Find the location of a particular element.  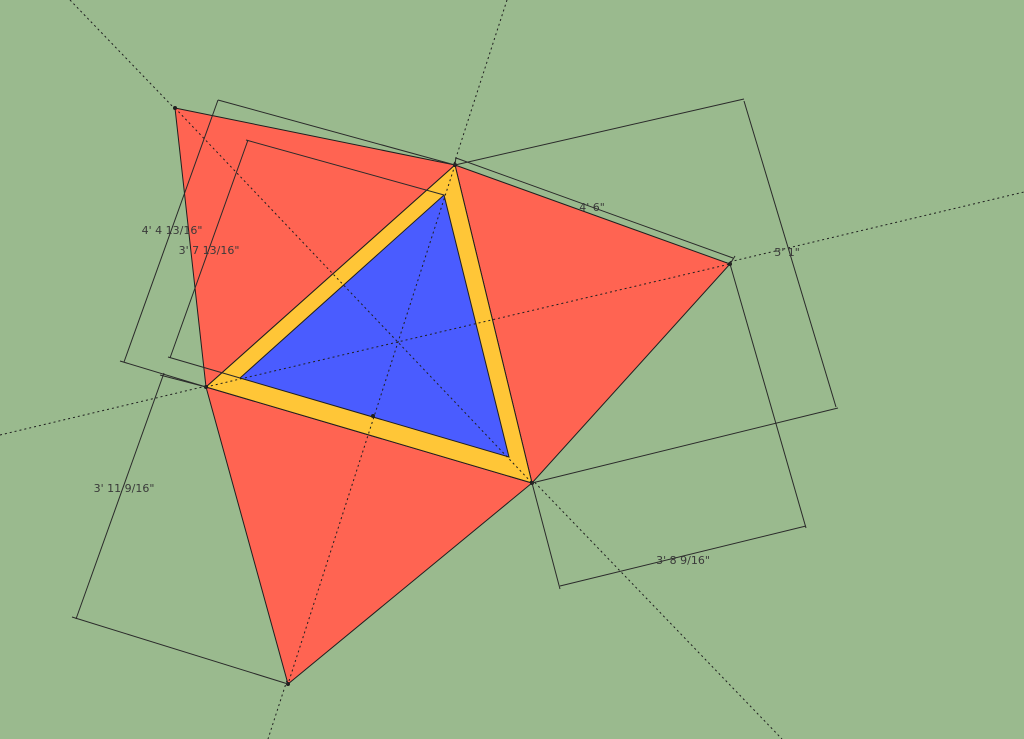

blue-inner-face is located at coordinates (374, 326).